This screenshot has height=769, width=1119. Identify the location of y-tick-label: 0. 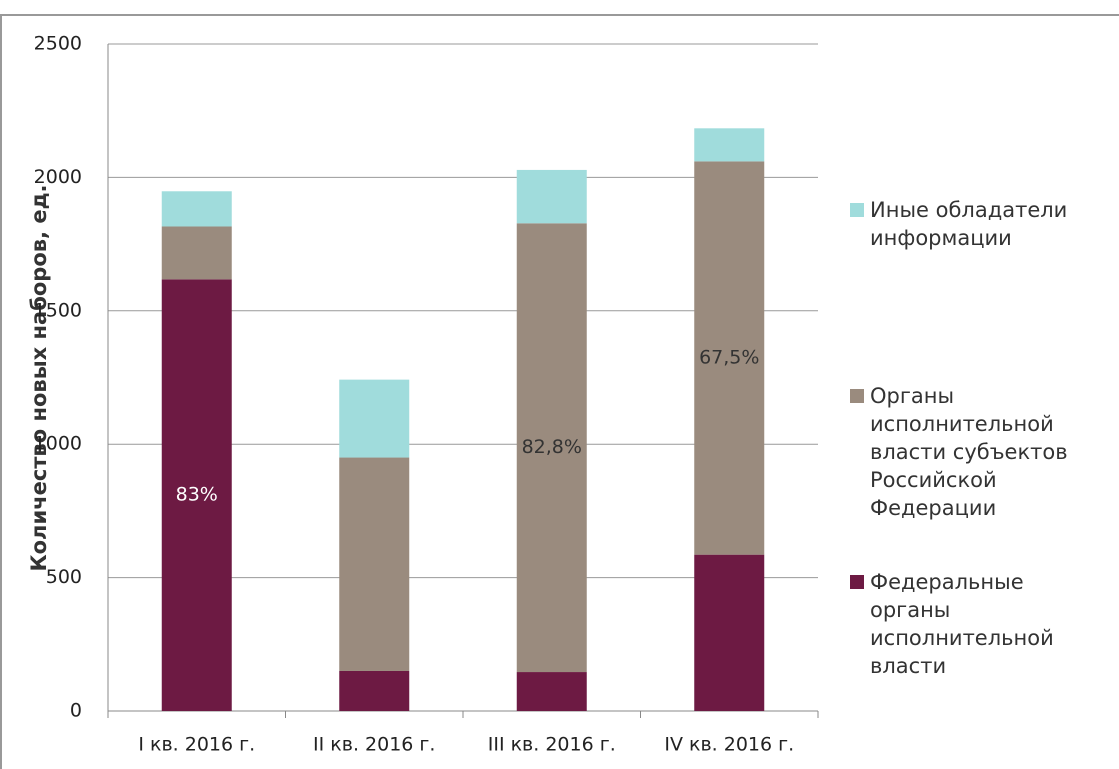
(76, 711).